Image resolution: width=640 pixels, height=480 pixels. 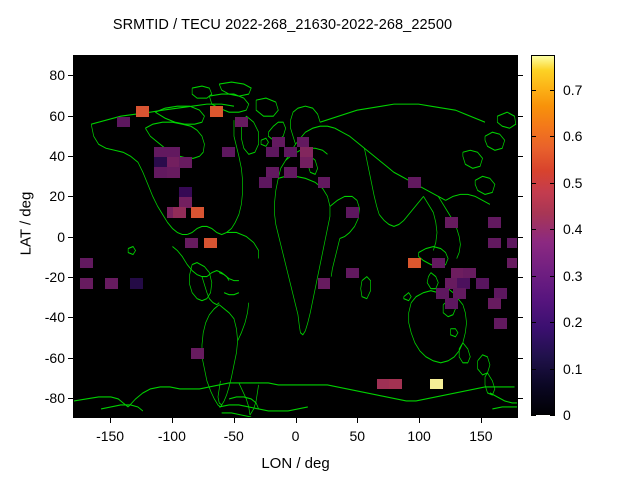 I want to click on colorbar-tick-label: 0, so click(x=567, y=415).